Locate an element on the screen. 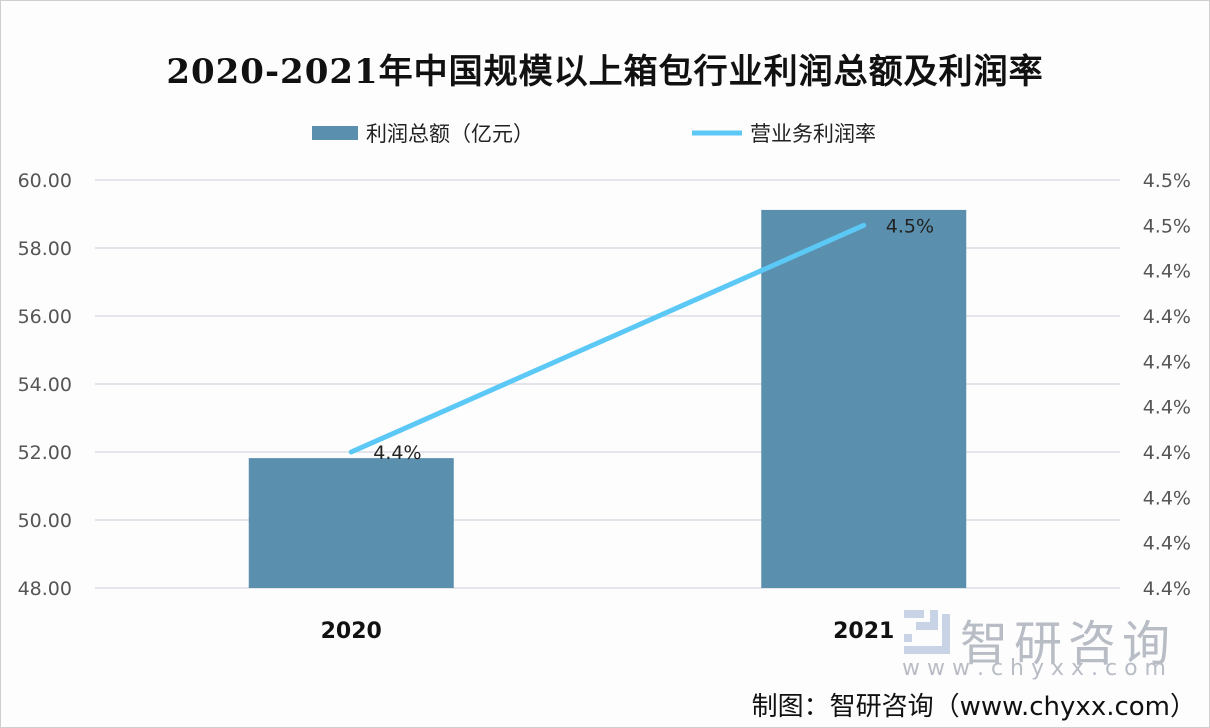  left-axis-tick-label: 56.00 is located at coordinates (45, 317).